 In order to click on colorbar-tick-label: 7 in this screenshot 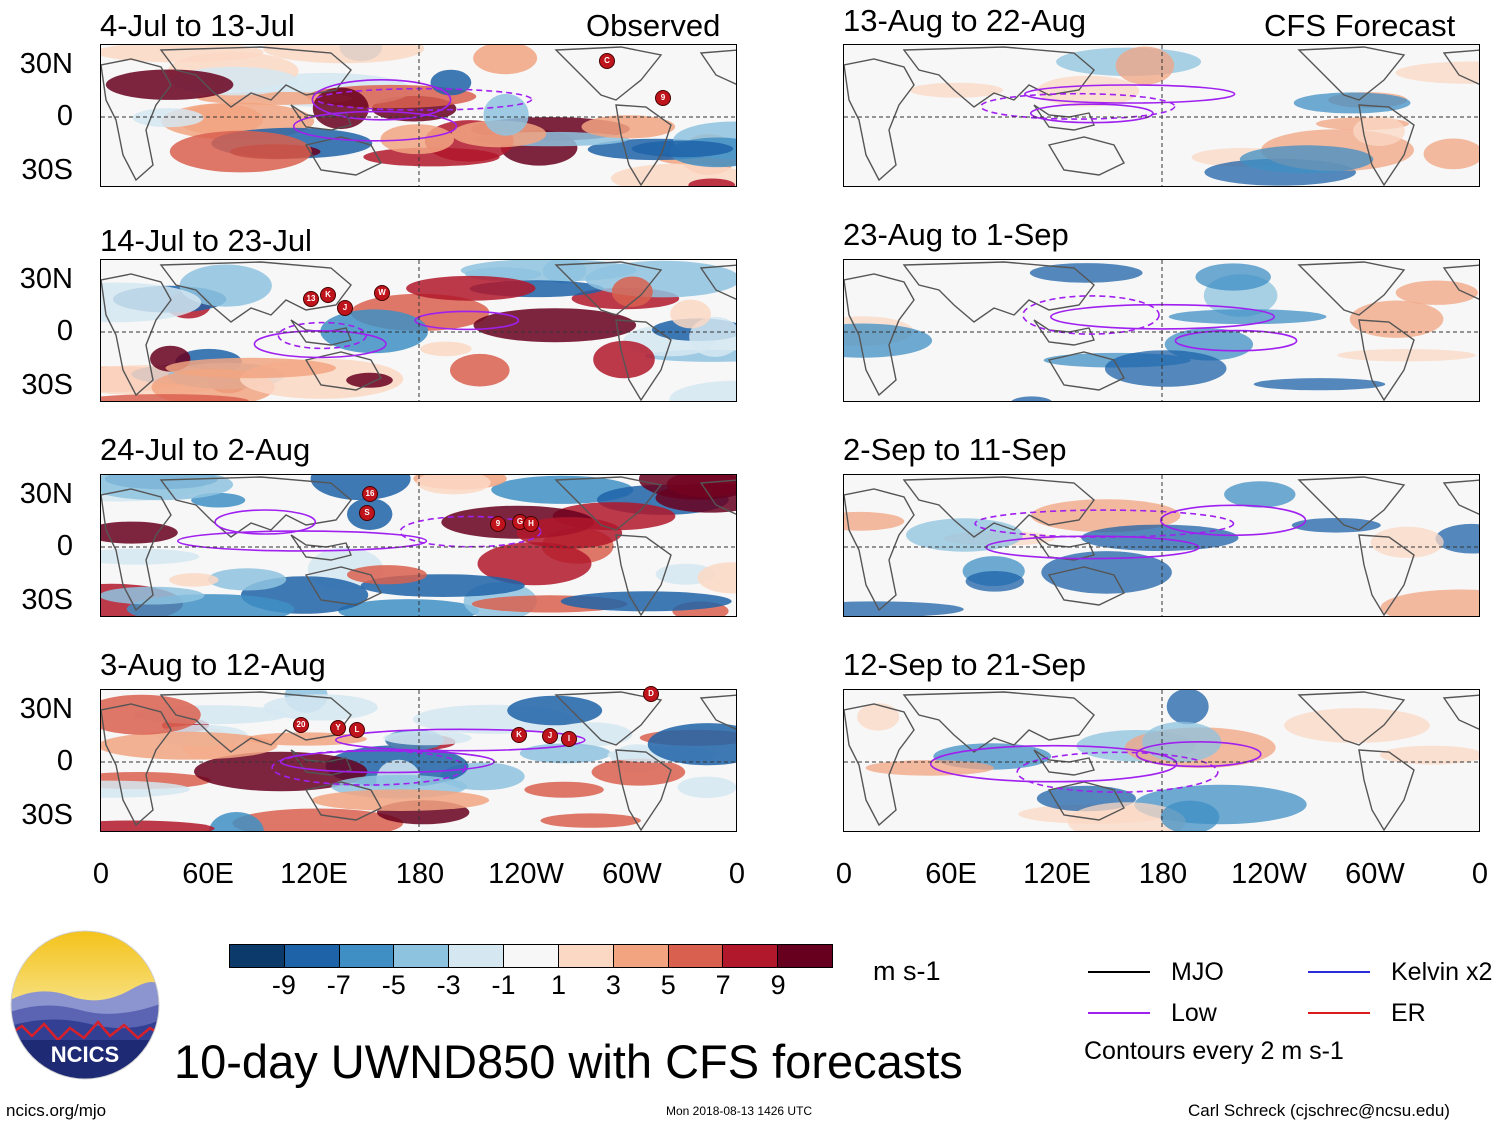, I will do `click(723, 985)`.